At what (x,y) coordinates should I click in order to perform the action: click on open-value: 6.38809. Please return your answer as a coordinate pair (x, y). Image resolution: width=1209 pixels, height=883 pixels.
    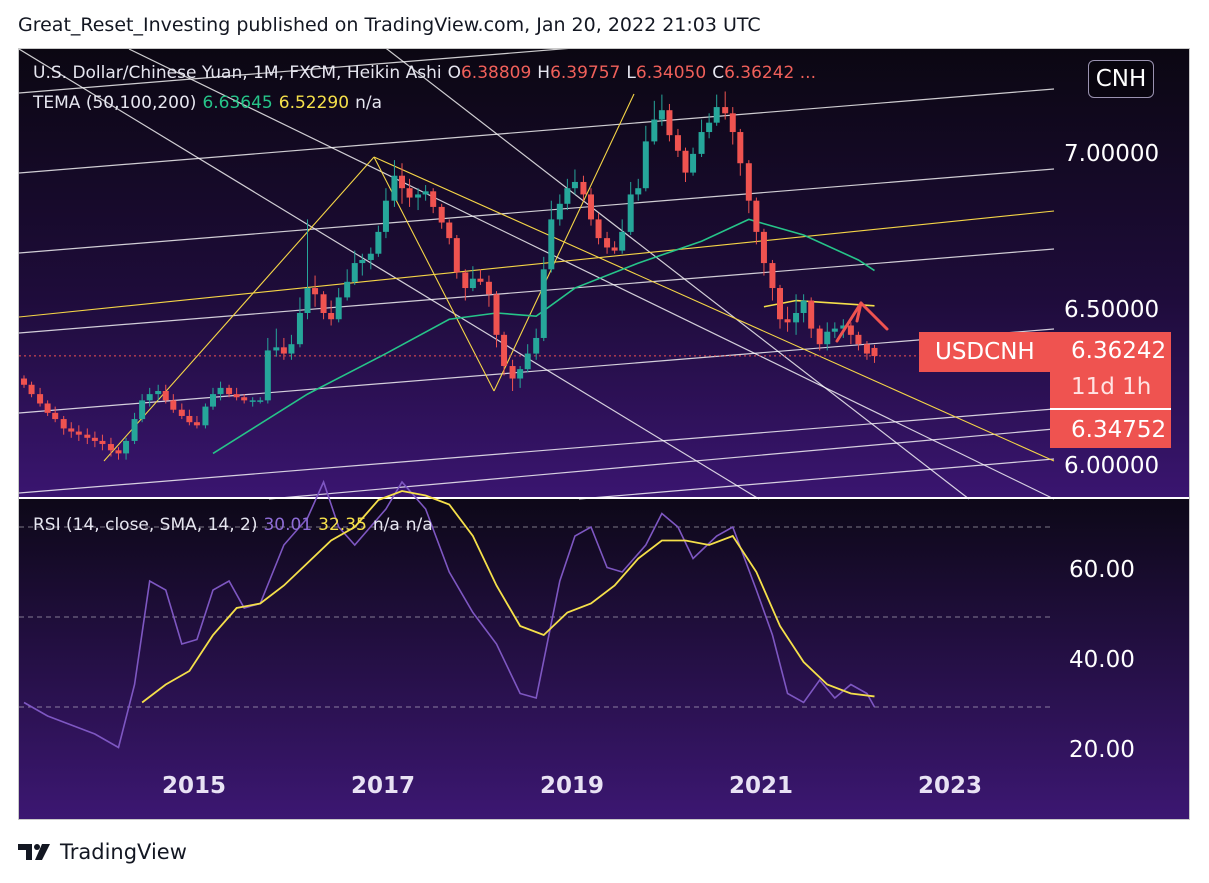
    Looking at the image, I should click on (496, 73).